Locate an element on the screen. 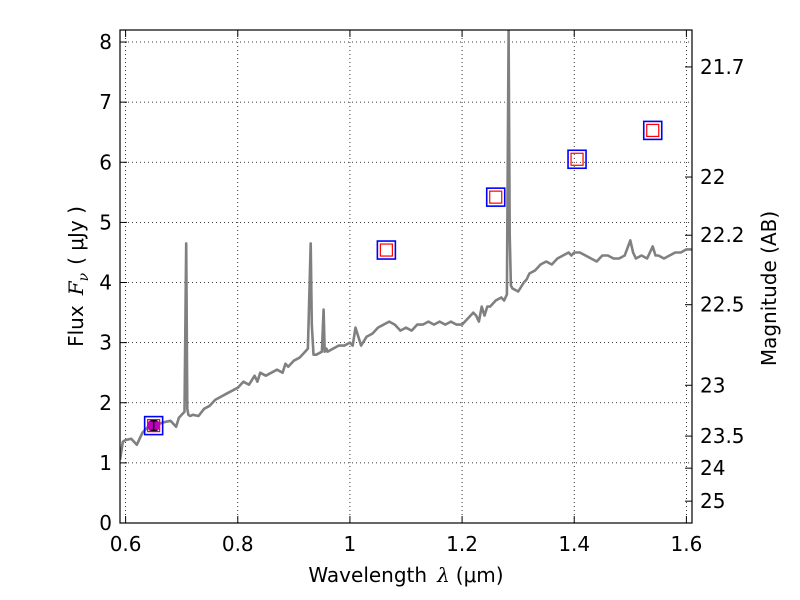 The width and height of the screenshot is (800, 600). mag-tick-label: 21.7 is located at coordinates (722, 67).